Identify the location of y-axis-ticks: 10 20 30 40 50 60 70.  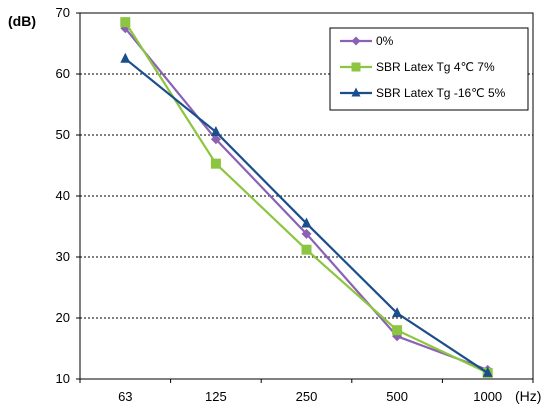
(68, 195).